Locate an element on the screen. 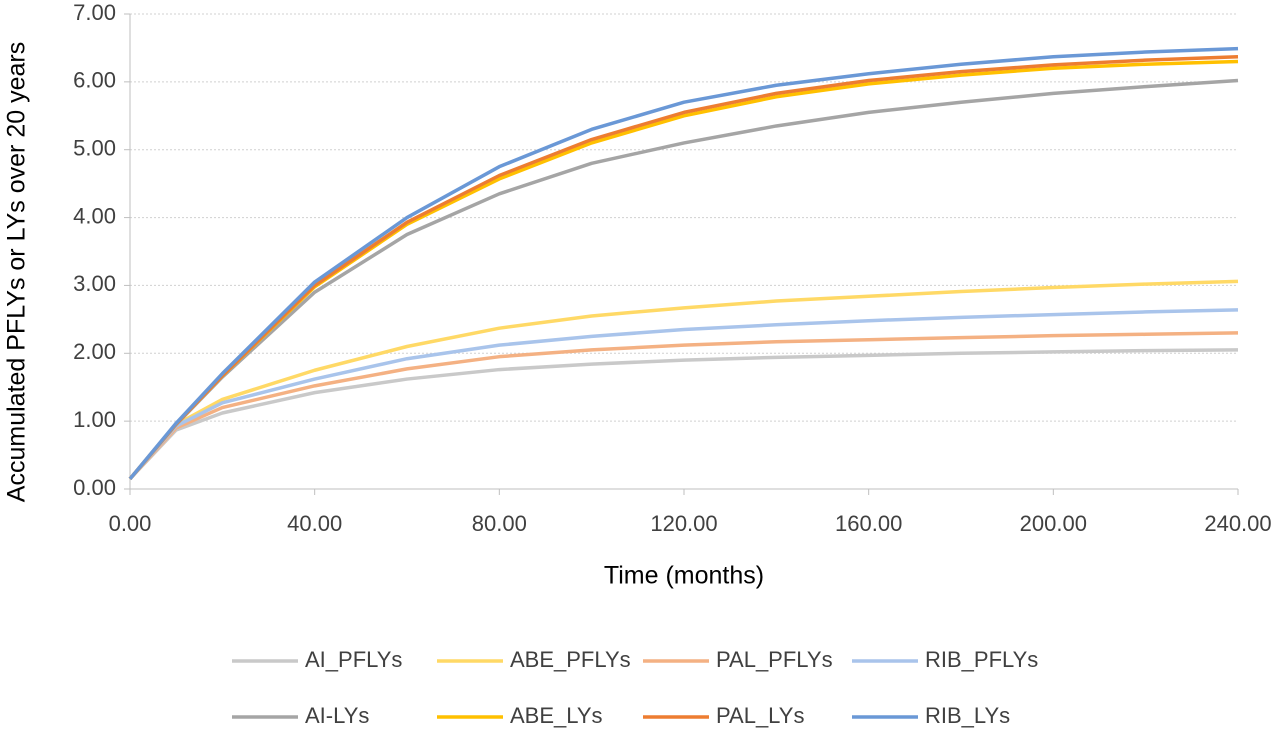  y-tick-label: 2.00 is located at coordinates (94, 351).